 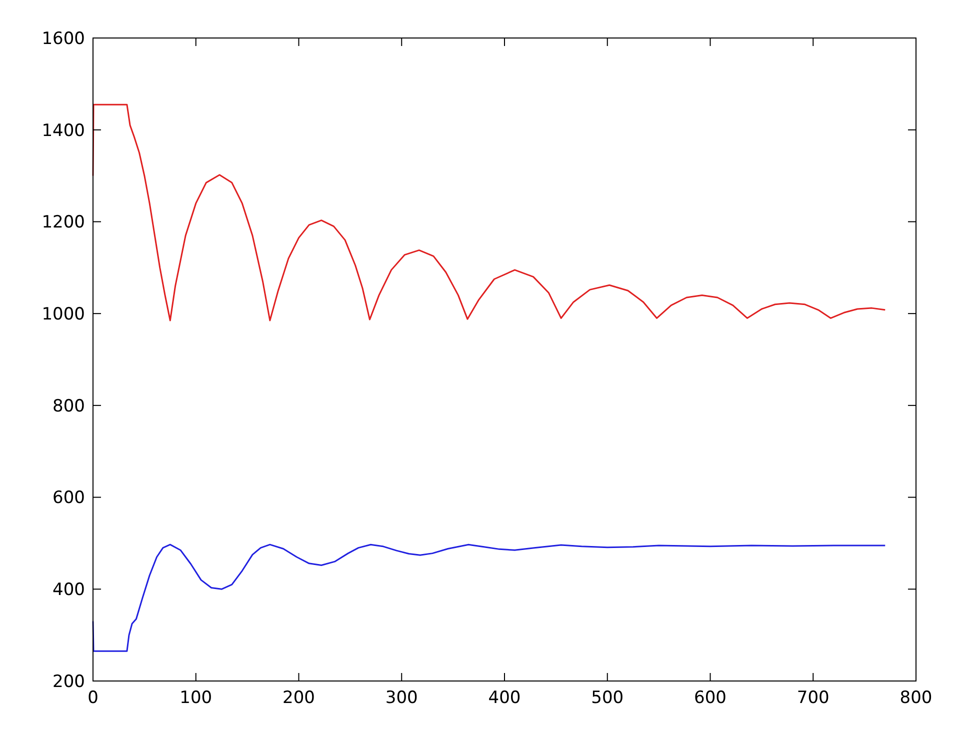 What do you see at coordinates (298, 698) in the screenshot?
I see `x-tick-label: 200` at bounding box center [298, 698].